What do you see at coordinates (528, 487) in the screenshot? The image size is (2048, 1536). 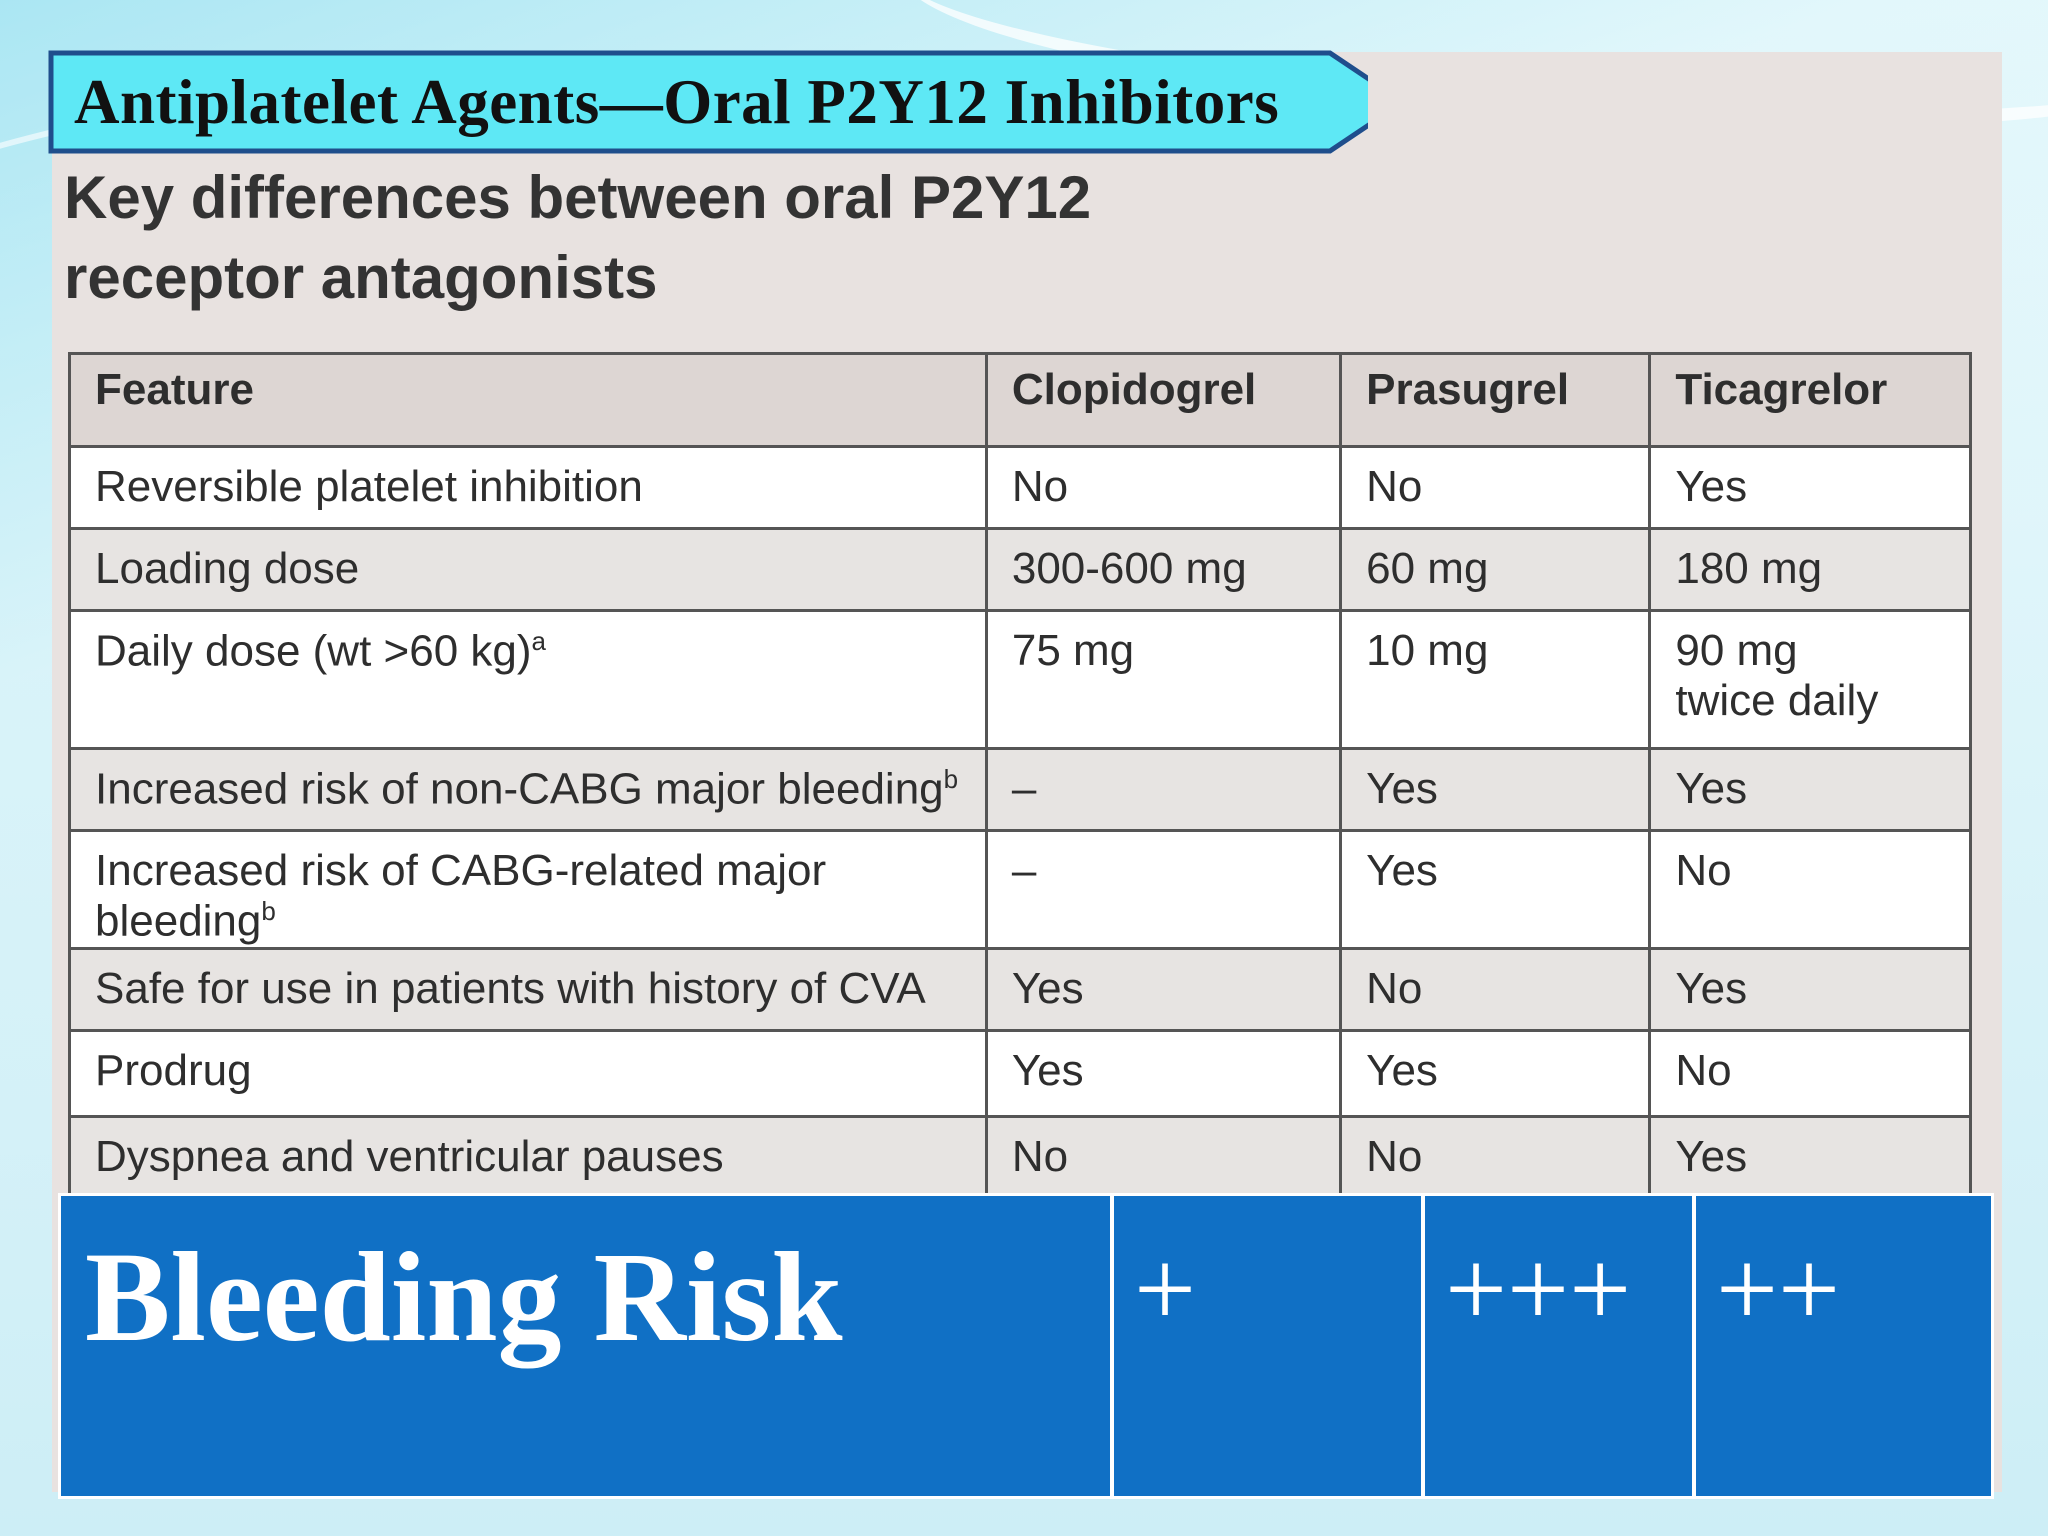 I see `cell-feature: Reversible platelet inhibition` at bounding box center [528, 487].